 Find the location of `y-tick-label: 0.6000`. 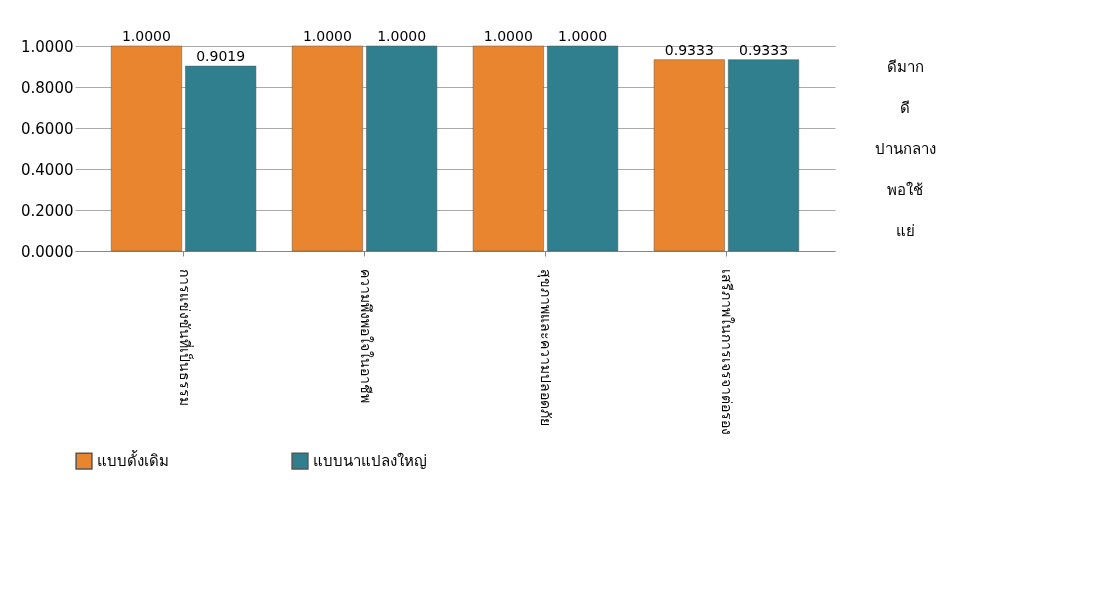

y-tick-label: 0.6000 is located at coordinates (47, 128).